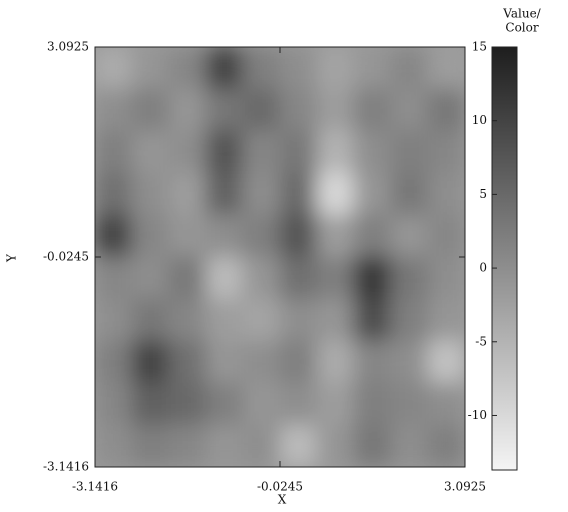  I want to click on colorbar-tick-label: 0, so click(483, 268).